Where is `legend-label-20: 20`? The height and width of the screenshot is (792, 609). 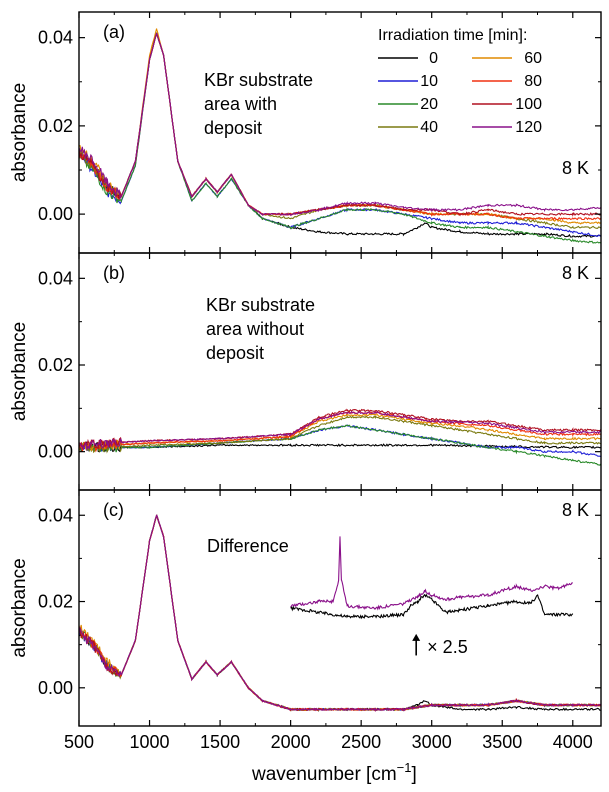
legend-label-20: 20 is located at coordinates (429, 104).